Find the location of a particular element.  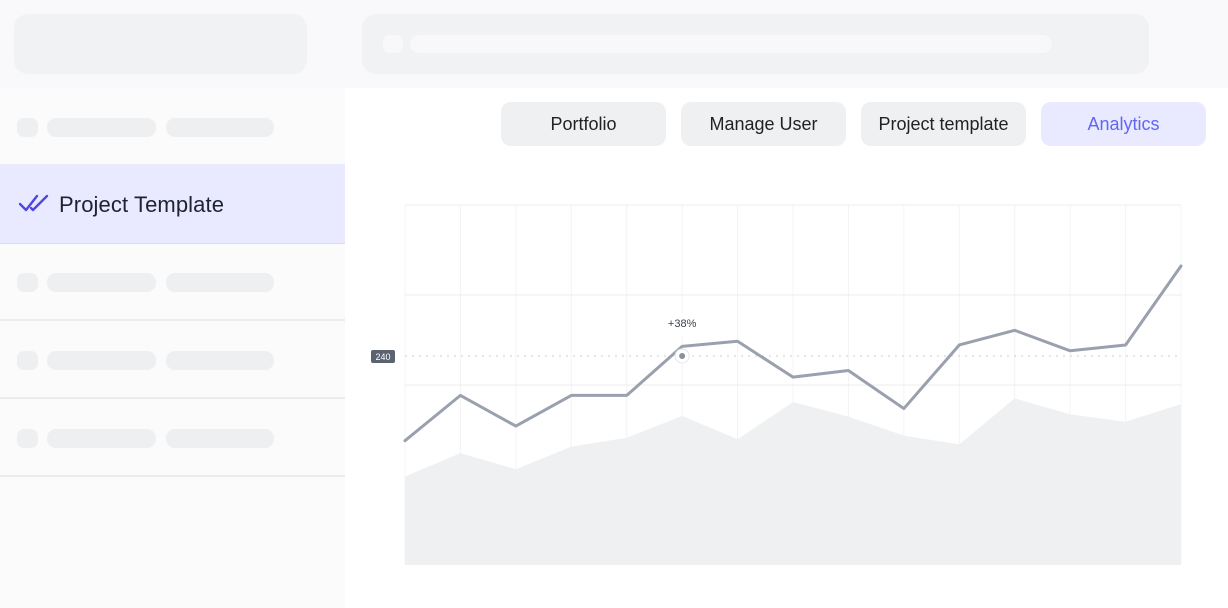

tab-analytics: Analytics is located at coordinates (1123, 124).